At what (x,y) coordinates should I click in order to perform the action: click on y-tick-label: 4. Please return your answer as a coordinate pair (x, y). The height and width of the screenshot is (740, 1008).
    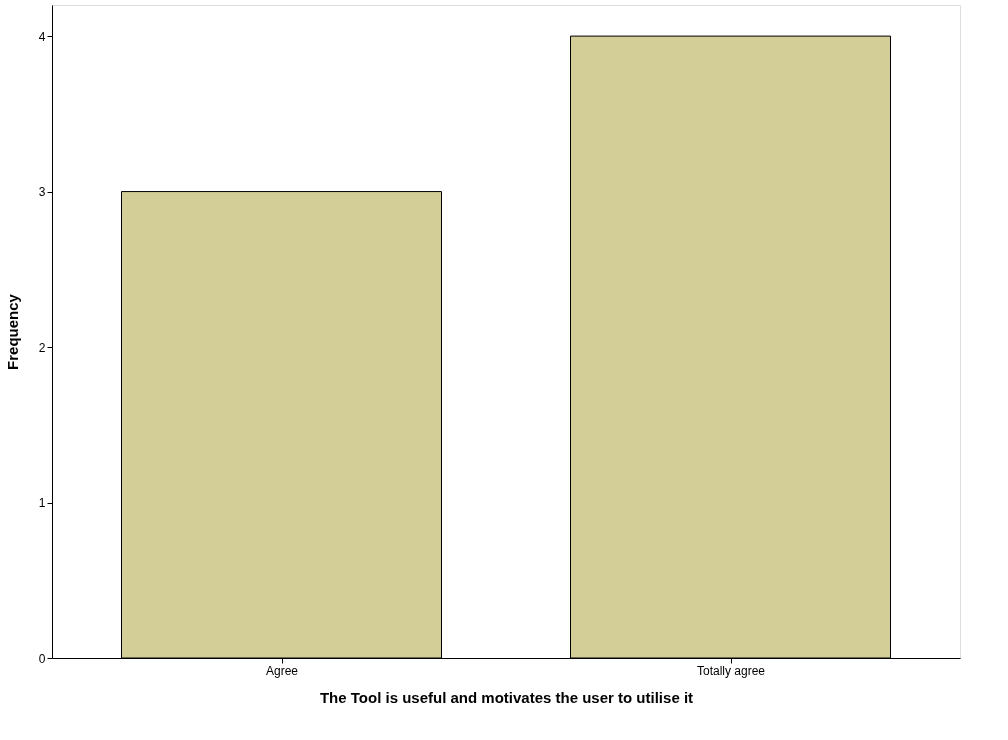
    Looking at the image, I should click on (42, 36).